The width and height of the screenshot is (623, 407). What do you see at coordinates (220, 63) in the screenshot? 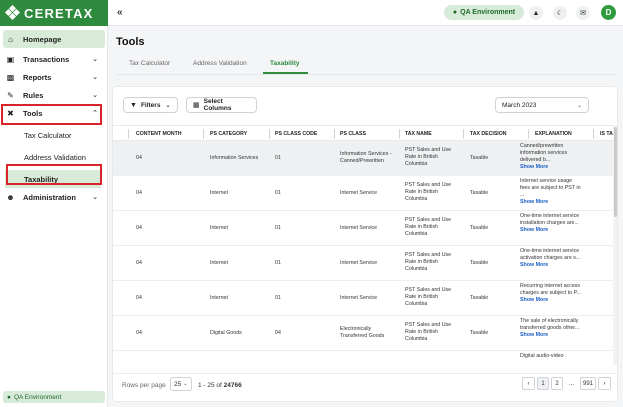
I see `tab-address-validation: Address Validation` at bounding box center [220, 63].